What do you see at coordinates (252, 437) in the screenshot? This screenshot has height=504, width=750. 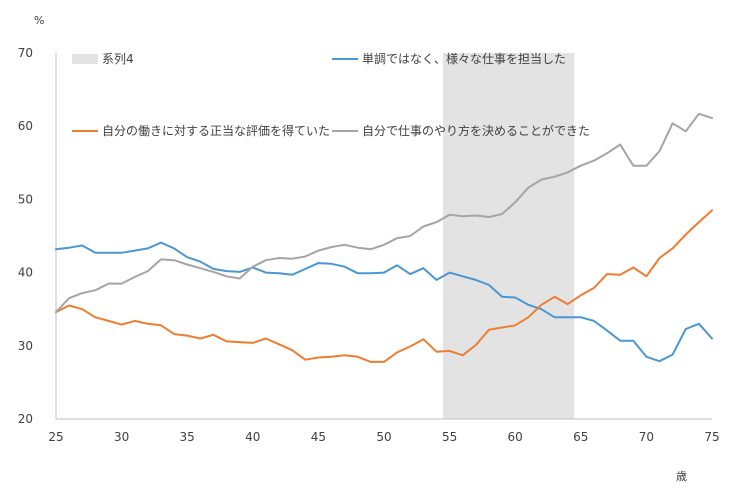 I see `x-tick-label: 40` at bounding box center [252, 437].